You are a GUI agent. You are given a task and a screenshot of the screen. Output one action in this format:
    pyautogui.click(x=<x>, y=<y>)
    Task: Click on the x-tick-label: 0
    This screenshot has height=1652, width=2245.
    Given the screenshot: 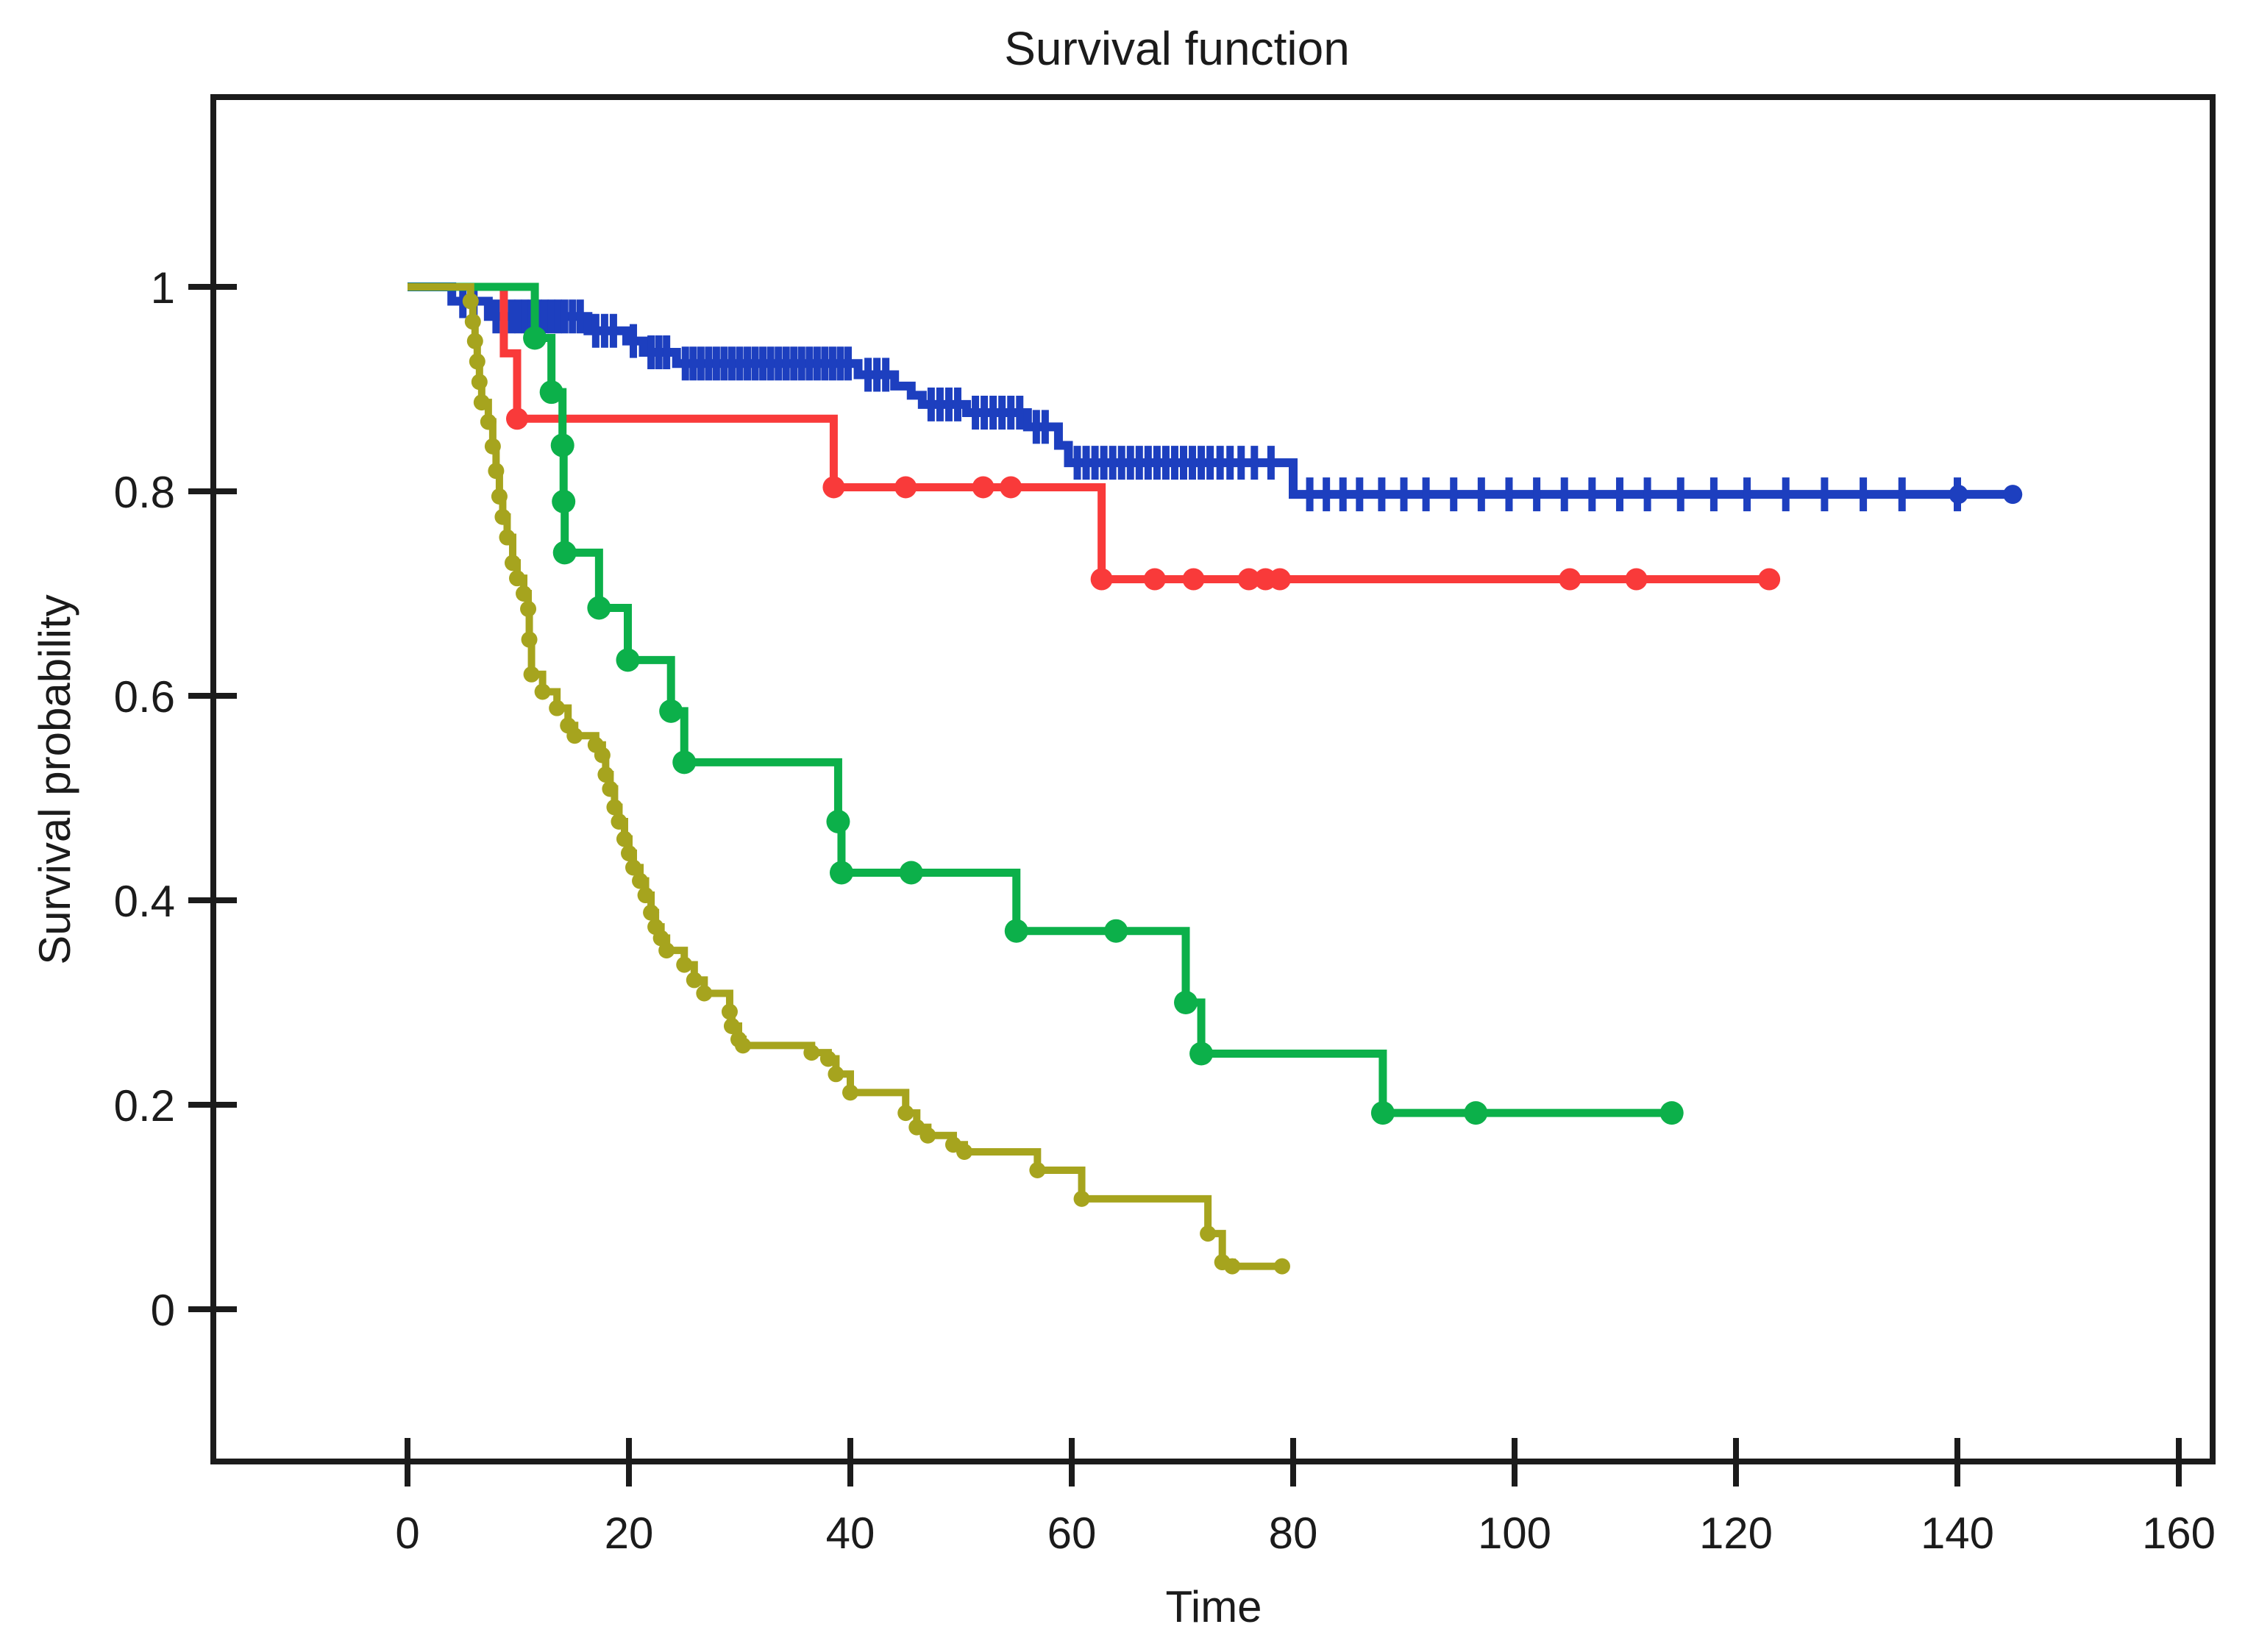 What is the action you would take?
    pyautogui.click(x=407, y=1534)
    